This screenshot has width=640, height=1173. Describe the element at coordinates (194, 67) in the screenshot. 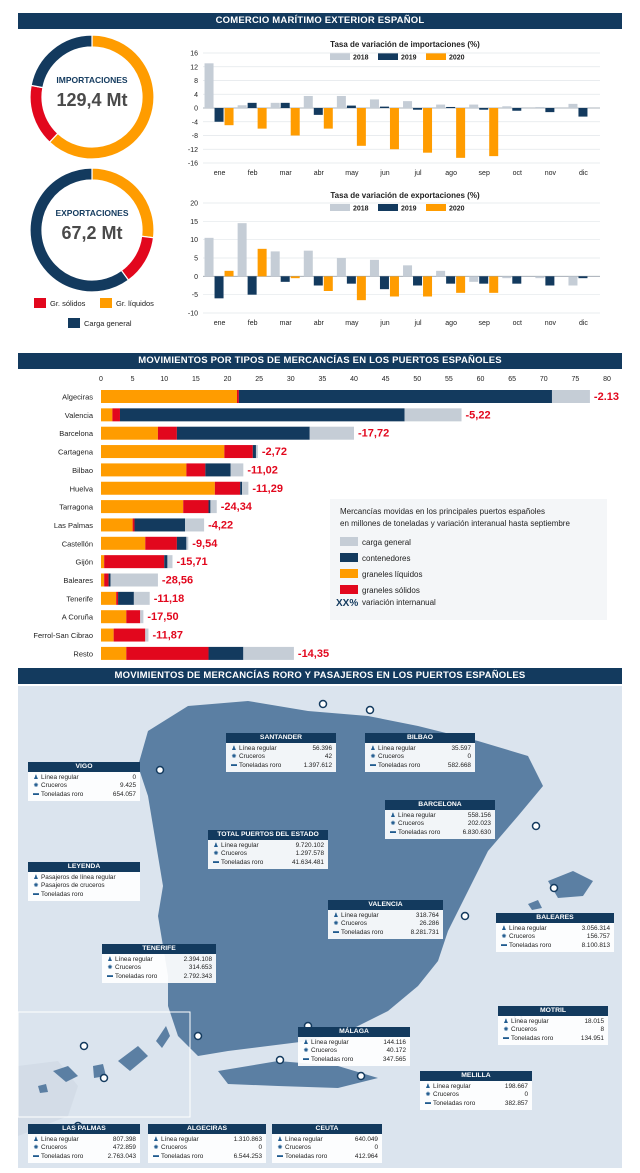

I see `y-tick-label: 12` at that location.